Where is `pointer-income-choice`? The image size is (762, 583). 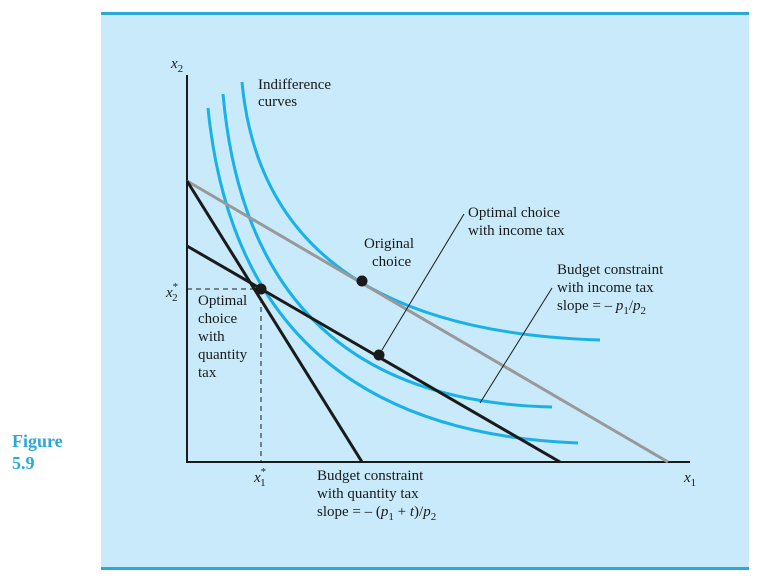 pointer-income-choice is located at coordinates (423, 282).